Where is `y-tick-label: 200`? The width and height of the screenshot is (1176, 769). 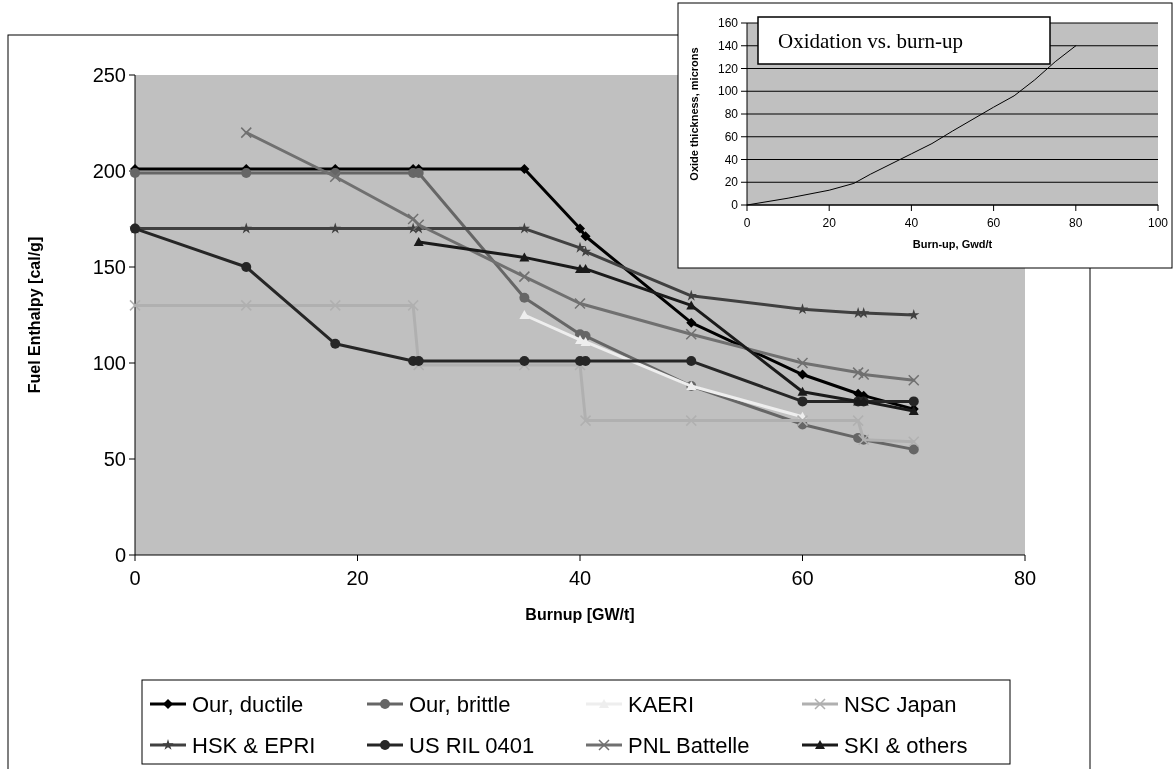
y-tick-label: 200 is located at coordinates (109, 171).